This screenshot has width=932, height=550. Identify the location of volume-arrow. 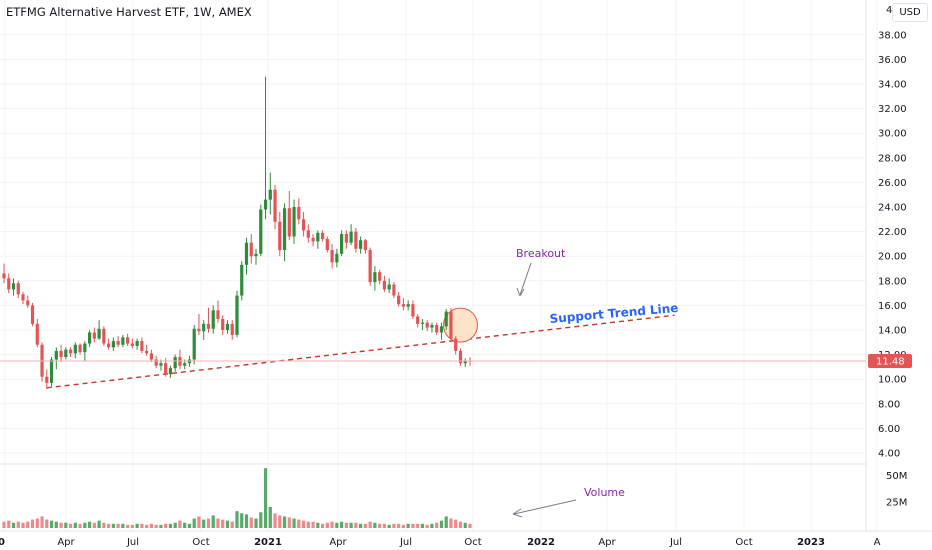
(545, 507).